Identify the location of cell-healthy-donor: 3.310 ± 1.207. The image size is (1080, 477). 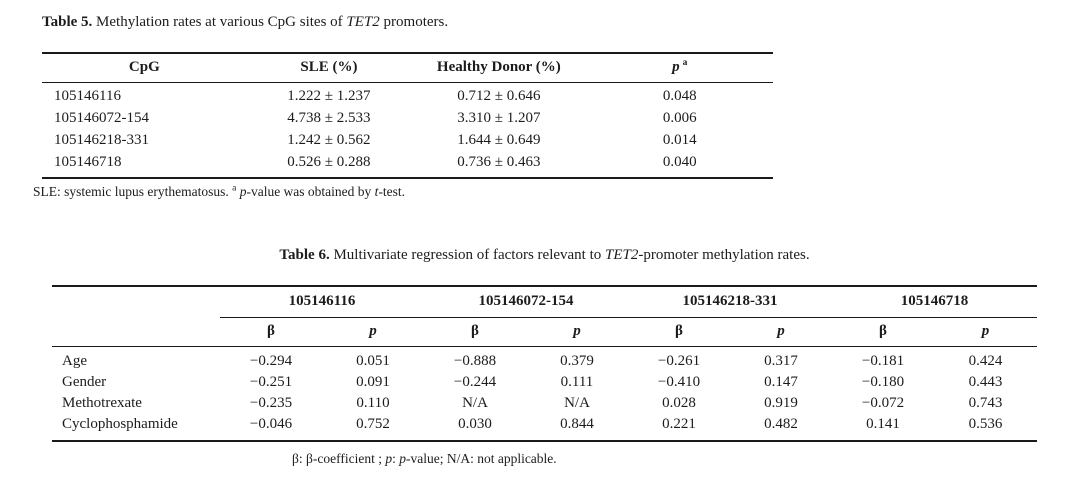
(499, 118).